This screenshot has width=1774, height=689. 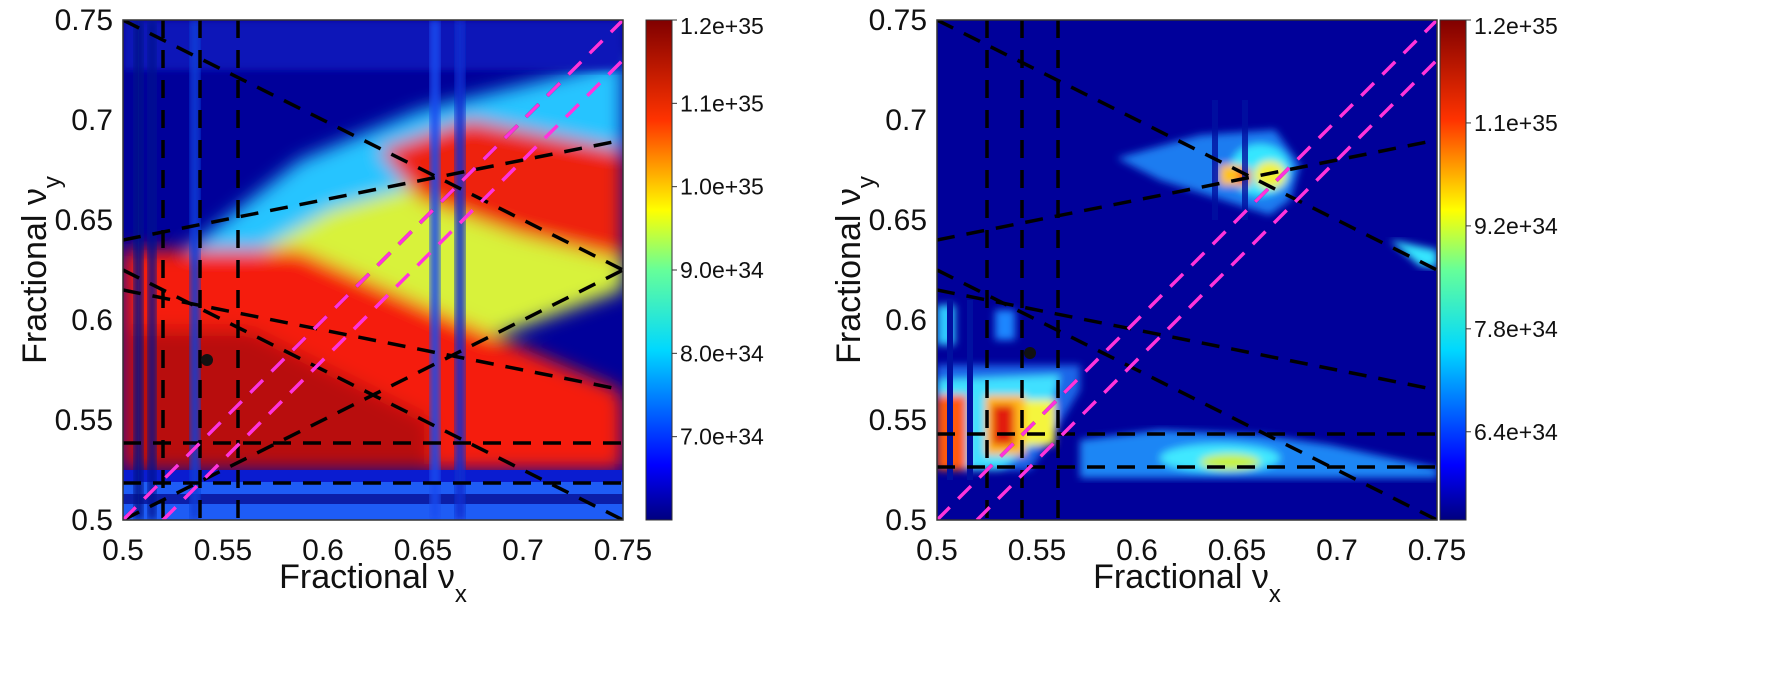 What do you see at coordinates (906, 120) in the screenshot?
I see `right-y-tick-4: 0.7` at bounding box center [906, 120].